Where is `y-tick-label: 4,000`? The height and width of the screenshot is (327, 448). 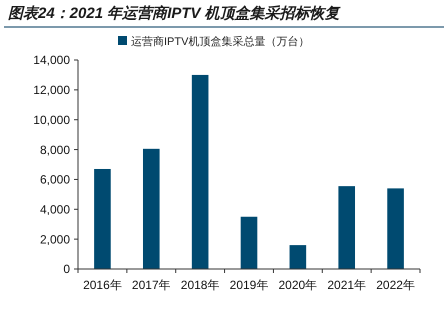
y-tick-label: 4,000 is located at coordinates (55, 209).